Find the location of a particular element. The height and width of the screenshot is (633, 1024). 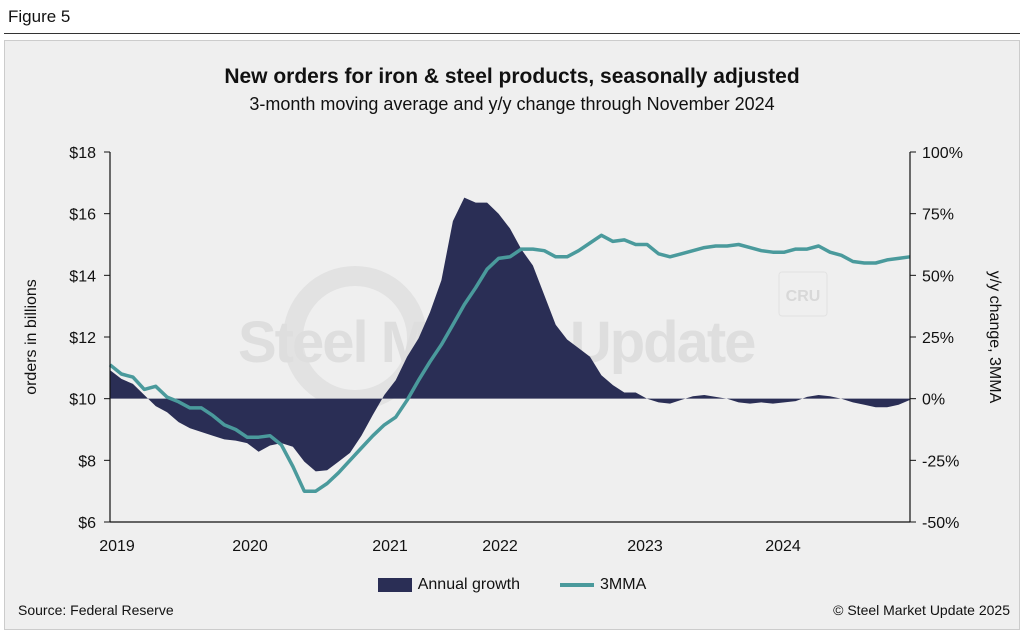

y2-axis-label: y/y change, 3MMA is located at coordinates (994, 337).